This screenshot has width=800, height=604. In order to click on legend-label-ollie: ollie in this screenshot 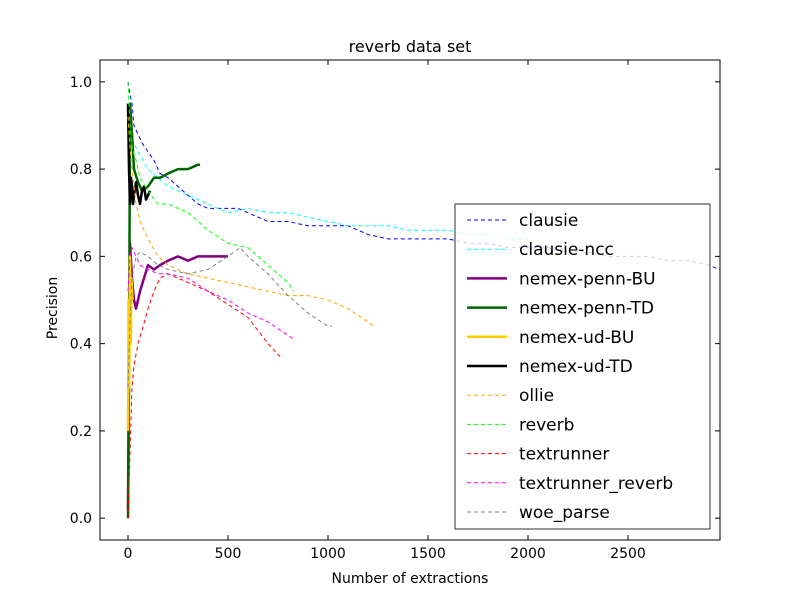, I will do `click(536, 396)`.